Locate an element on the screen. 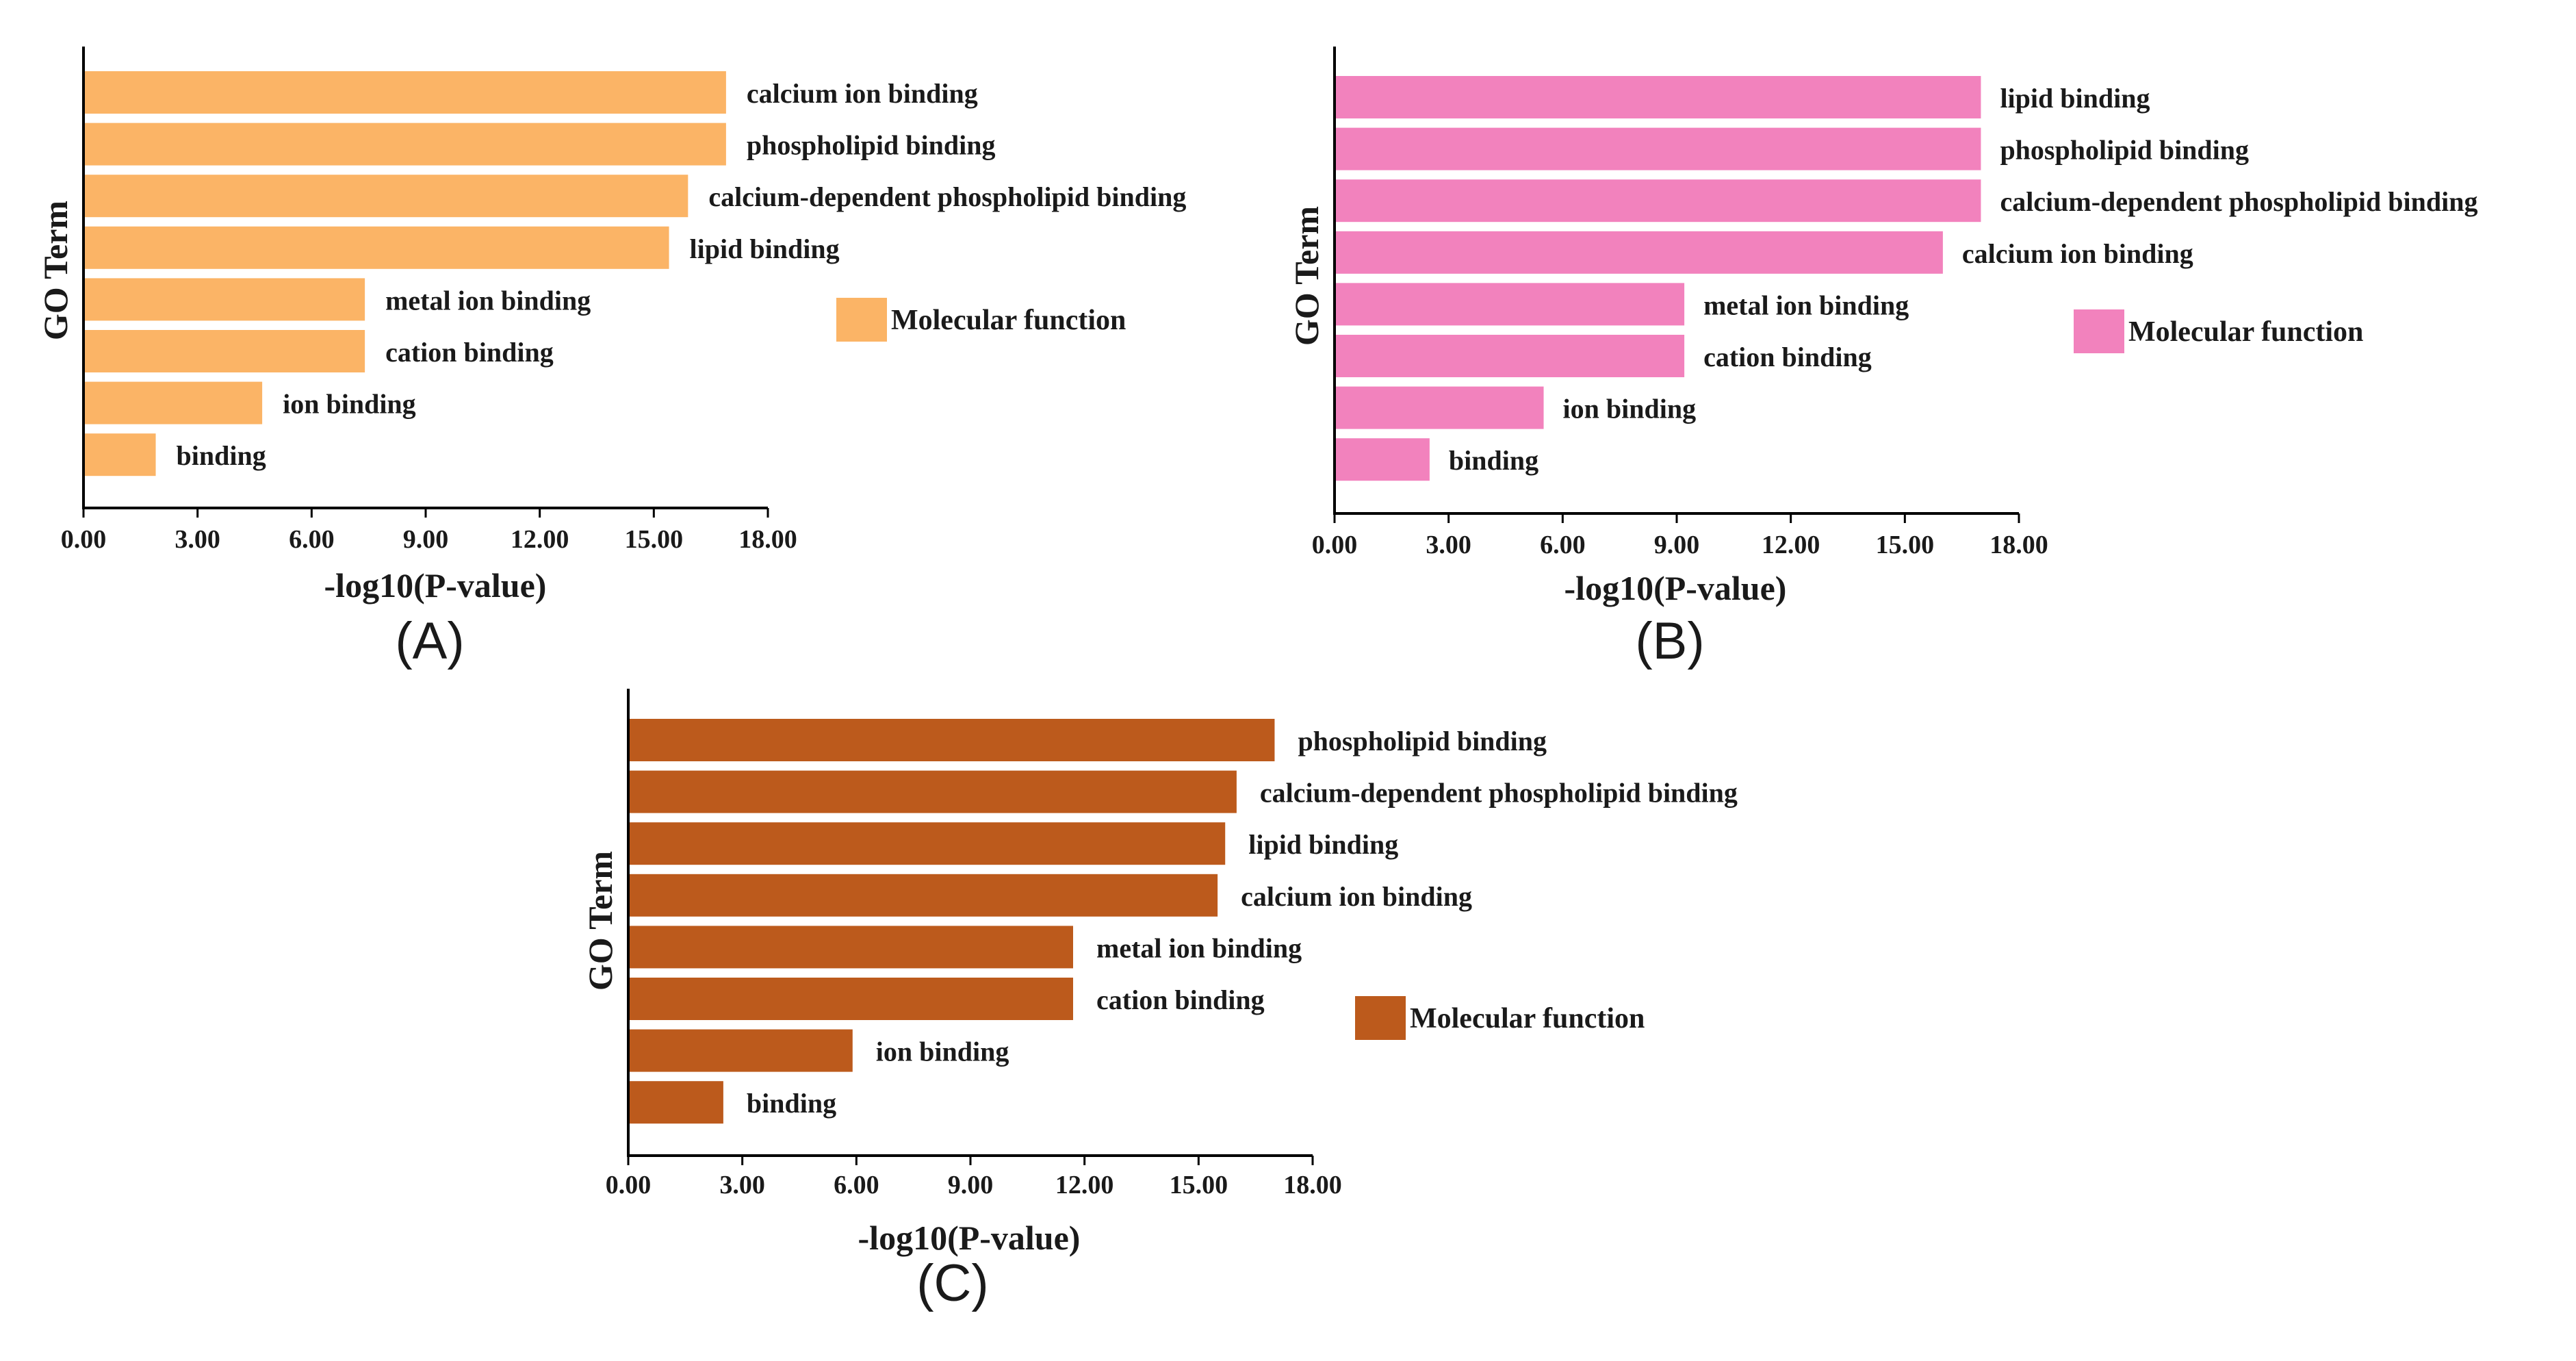 Image resolution: width=2576 pixels, height=1361 pixels. panel-label: (C) is located at coordinates (952, 1283).